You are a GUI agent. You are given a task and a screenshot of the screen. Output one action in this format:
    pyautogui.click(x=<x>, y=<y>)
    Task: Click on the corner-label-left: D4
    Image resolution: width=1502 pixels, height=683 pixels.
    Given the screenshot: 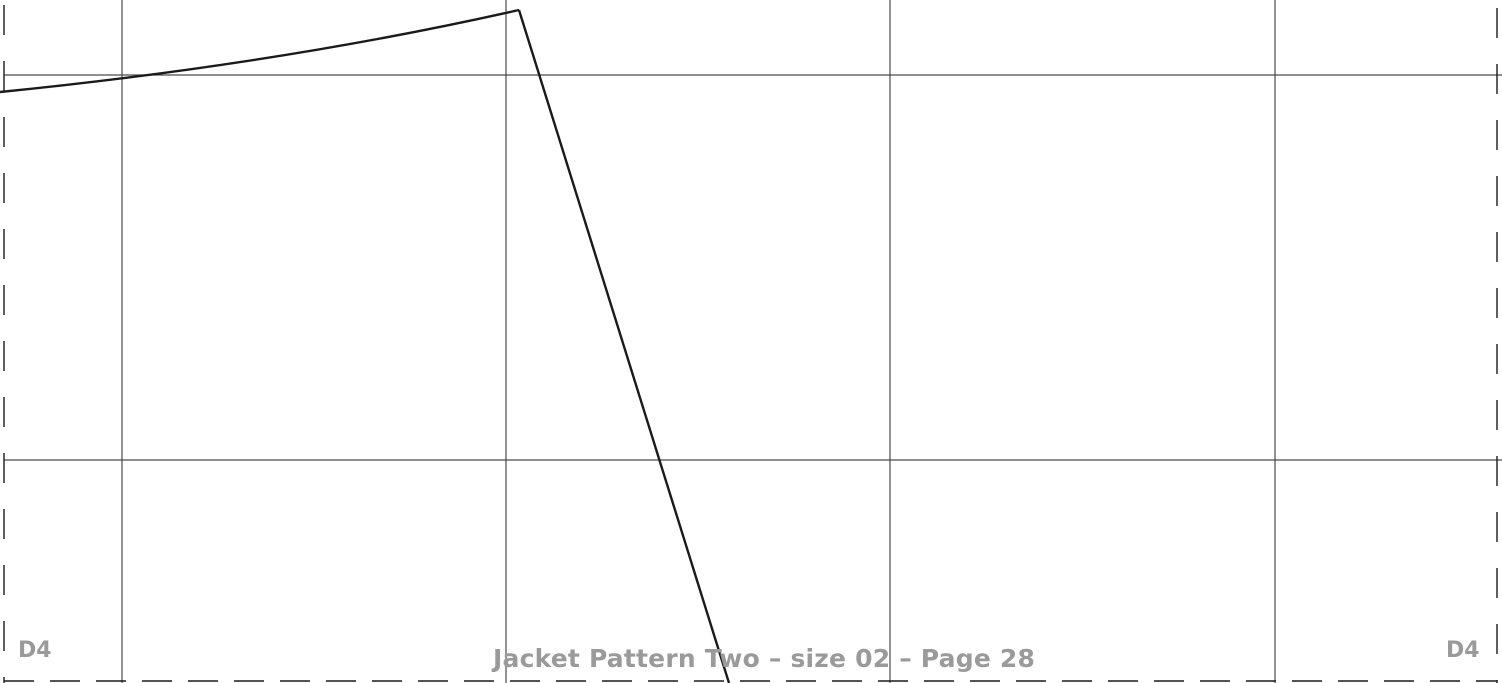 What is the action you would take?
    pyautogui.click(x=35, y=650)
    